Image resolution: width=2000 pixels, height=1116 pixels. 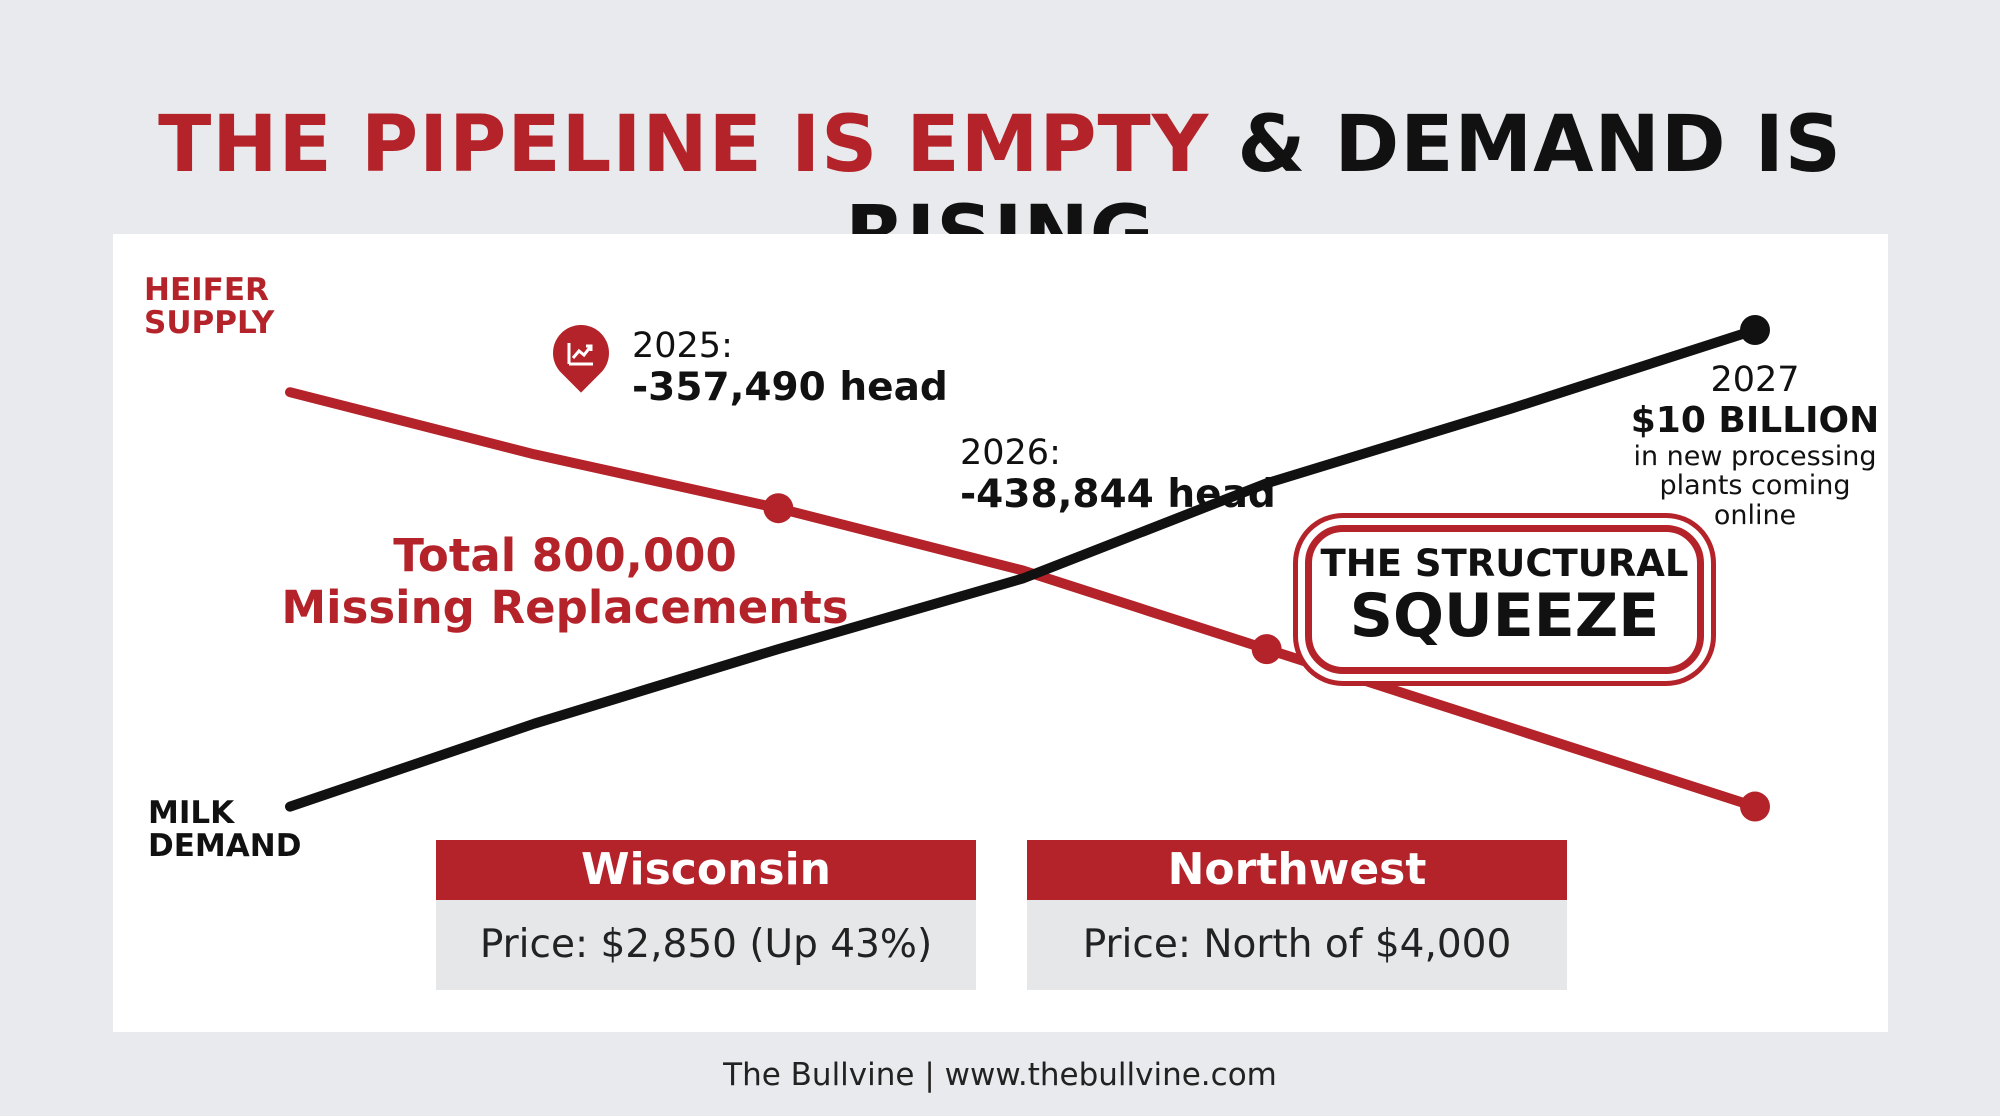 What do you see at coordinates (778, 508) in the screenshot?
I see `data-point-heifer-2025` at bounding box center [778, 508].